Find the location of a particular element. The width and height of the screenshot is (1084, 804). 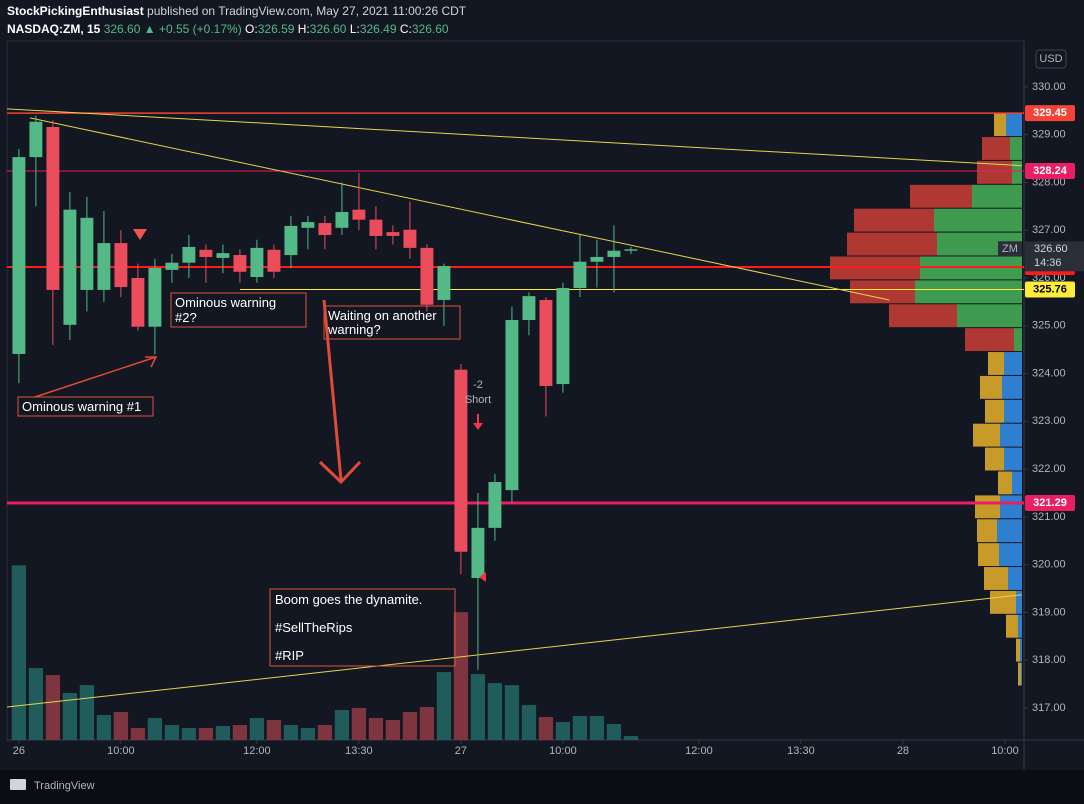

marker is located at coordinates (482, 577).